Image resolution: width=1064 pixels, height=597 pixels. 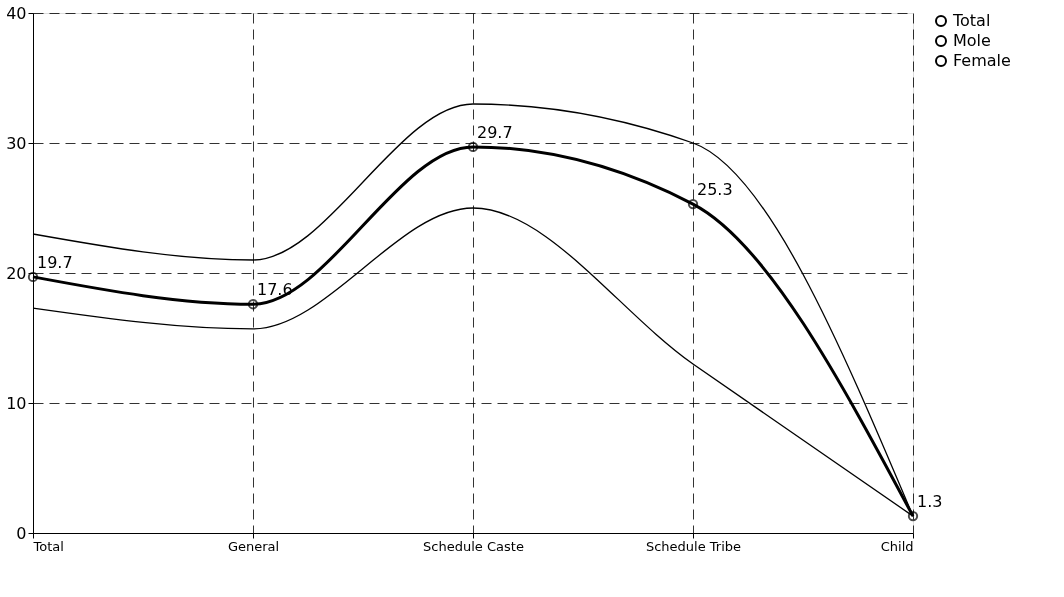 I want to click on data-label: 19.7, so click(x=55, y=262).